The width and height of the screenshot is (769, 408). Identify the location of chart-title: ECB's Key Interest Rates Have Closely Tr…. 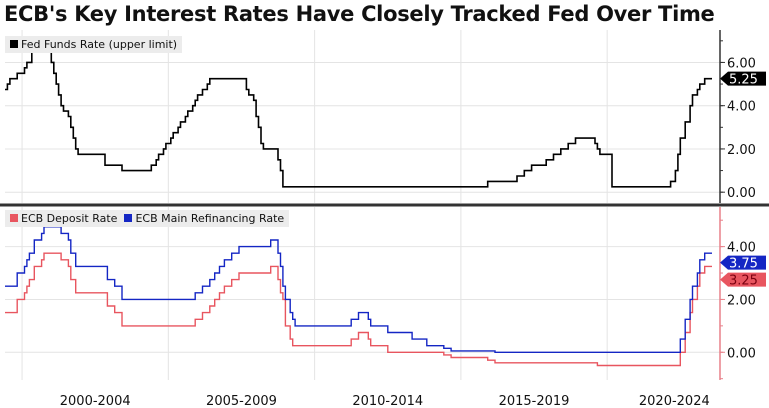
(359, 14).